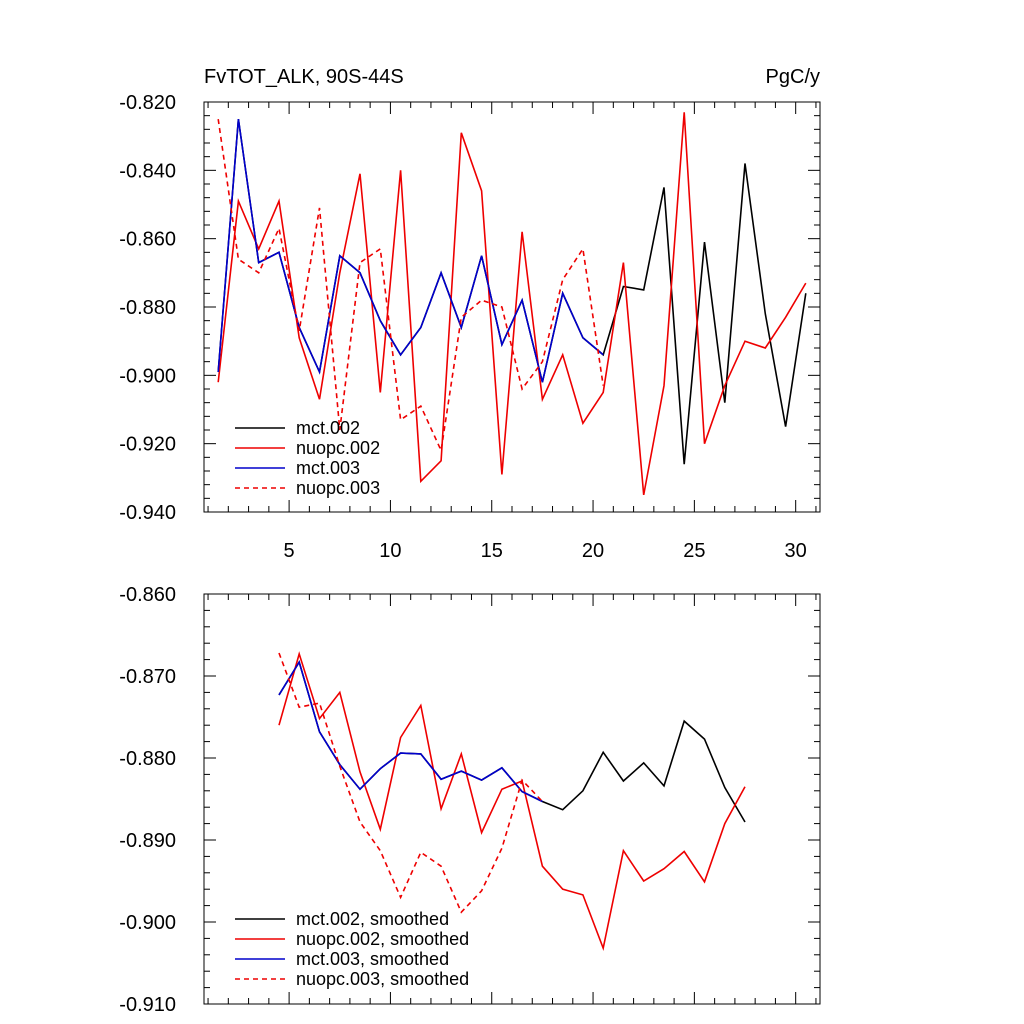  I want to click on y-tick-label: -0.920, so click(147, 445).